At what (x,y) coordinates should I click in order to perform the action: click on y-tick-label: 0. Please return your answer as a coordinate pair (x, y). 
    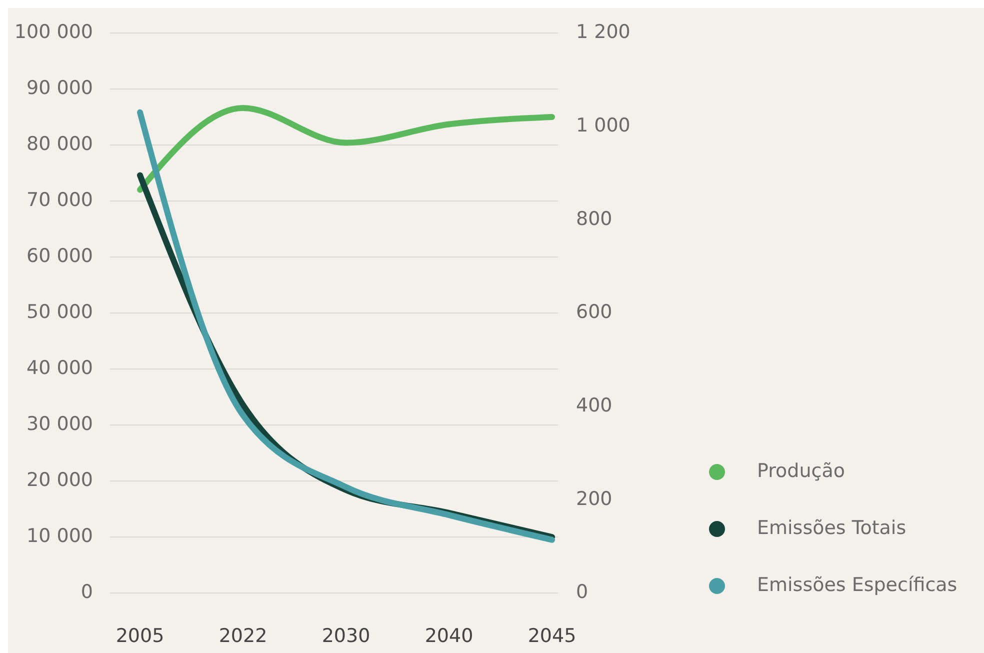
    Looking at the image, I should click on (86, 592).